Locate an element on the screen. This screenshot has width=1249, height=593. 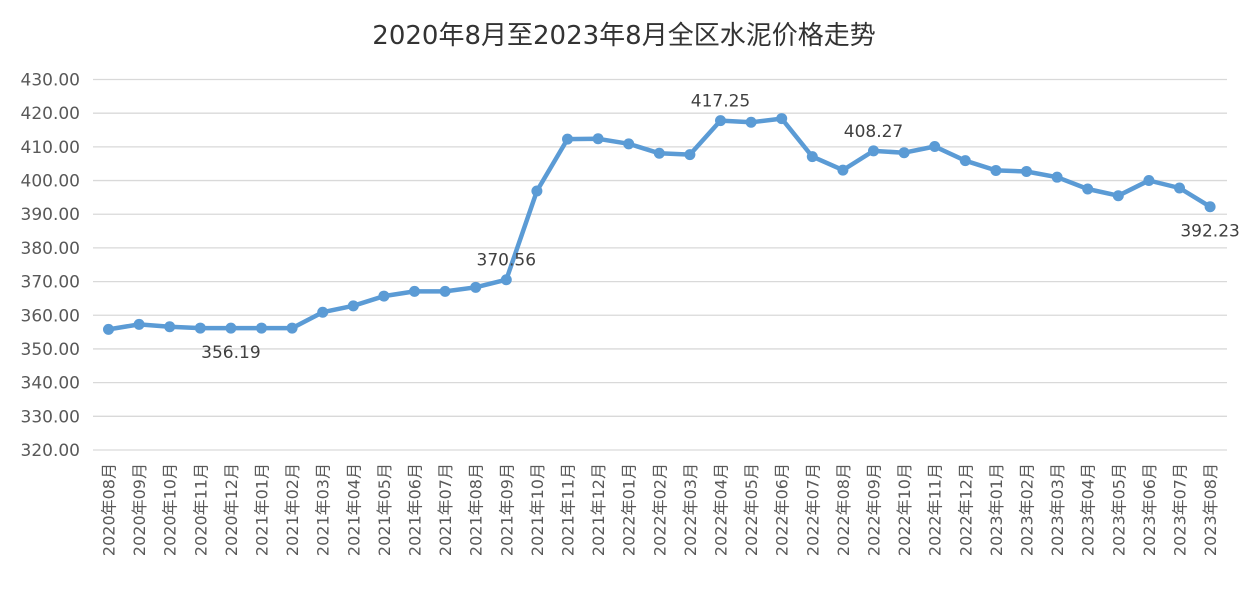
data-label: 370.56 is located at coordinates (506, 261).